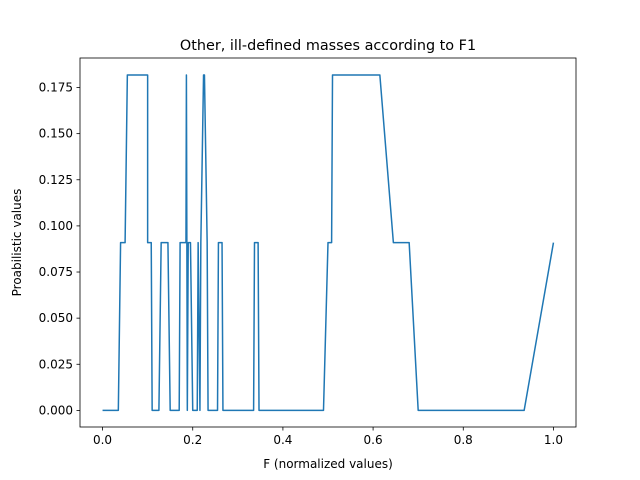  I want to click on x-axis-label: F (normalized values), so click(328, 464).